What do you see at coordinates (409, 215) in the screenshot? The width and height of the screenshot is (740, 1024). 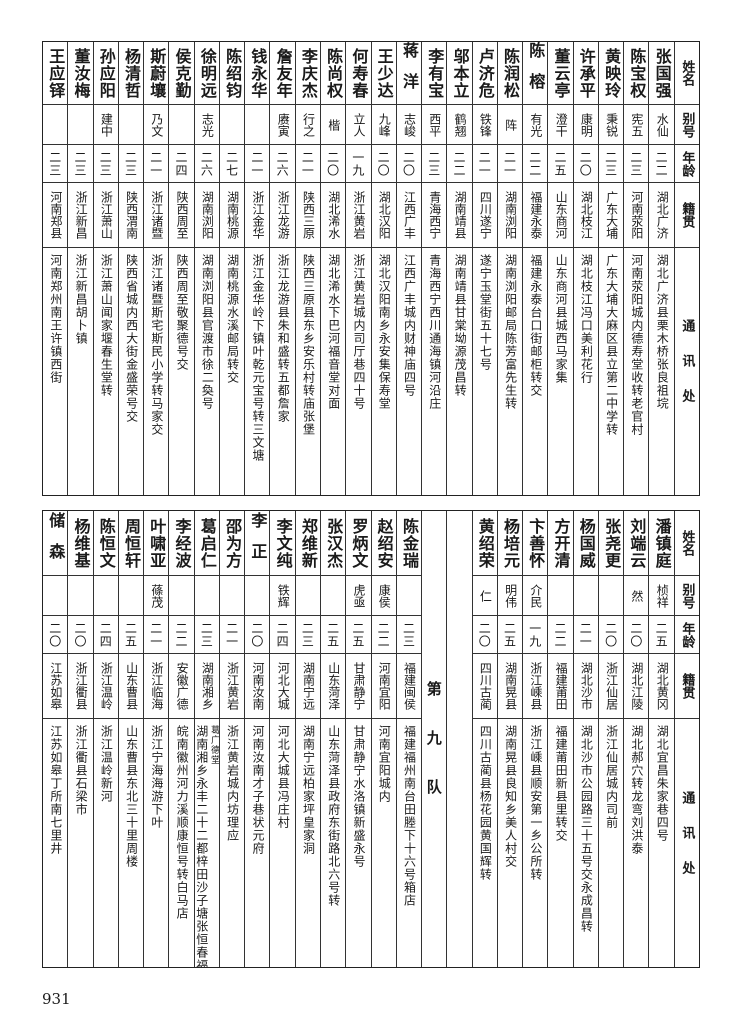 I see `person-origin: 江西广丰` at bounding box center [409, 215].